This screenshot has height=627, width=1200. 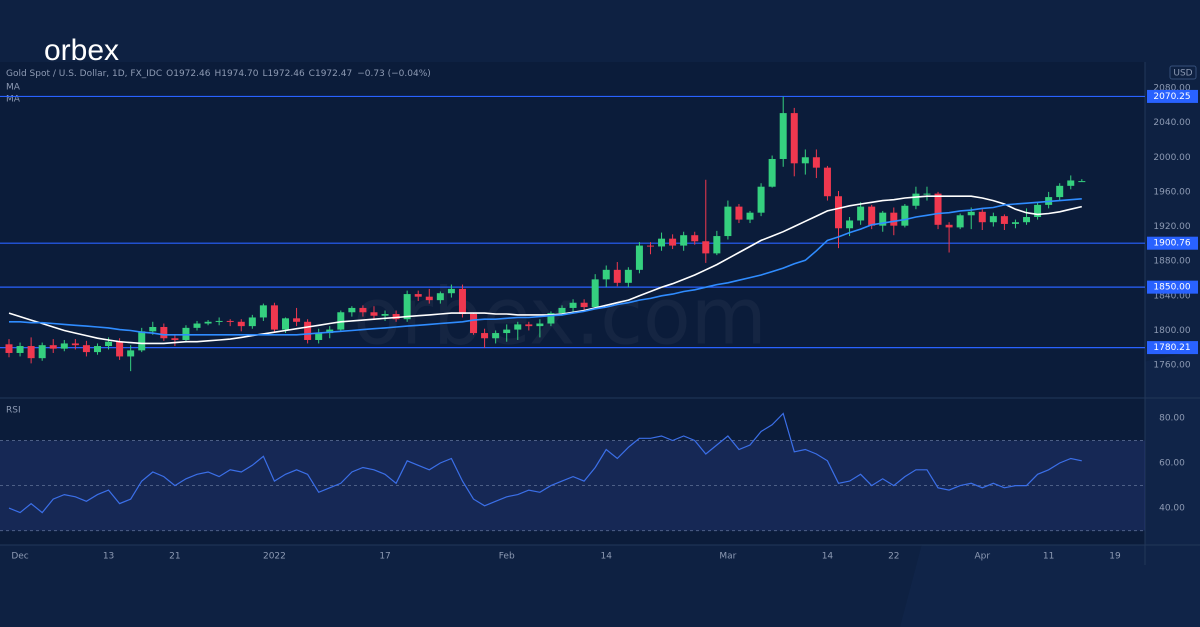 What do you see at coordinates (1171, 88) in the screenshot?
I see `y-tick-label: 2080.00` at bounding box center [1171, 88].